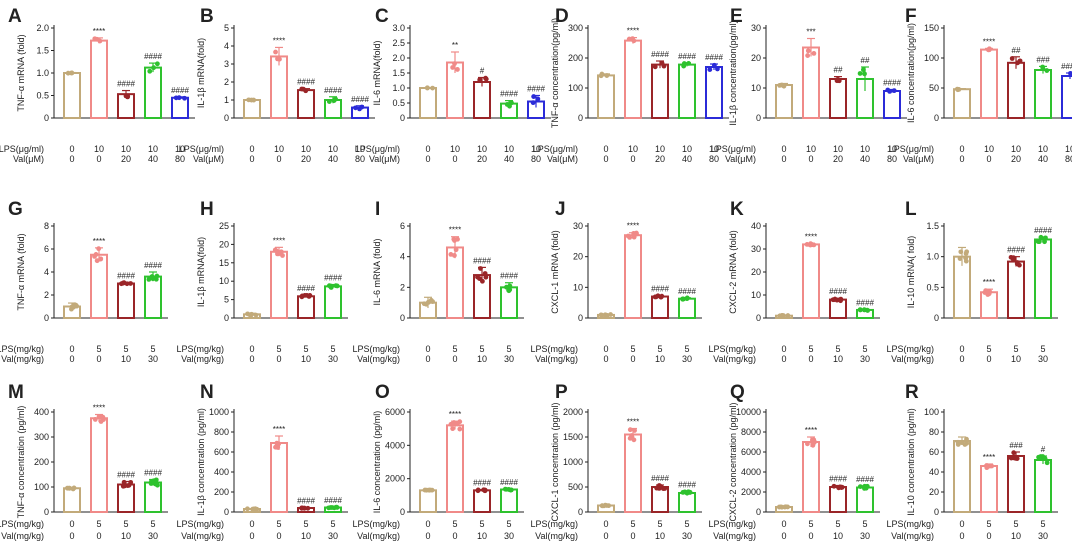 This screenshot has width=1072, height=551. I want to click on condition-label: Val(mg/kg), so click(202, 536).